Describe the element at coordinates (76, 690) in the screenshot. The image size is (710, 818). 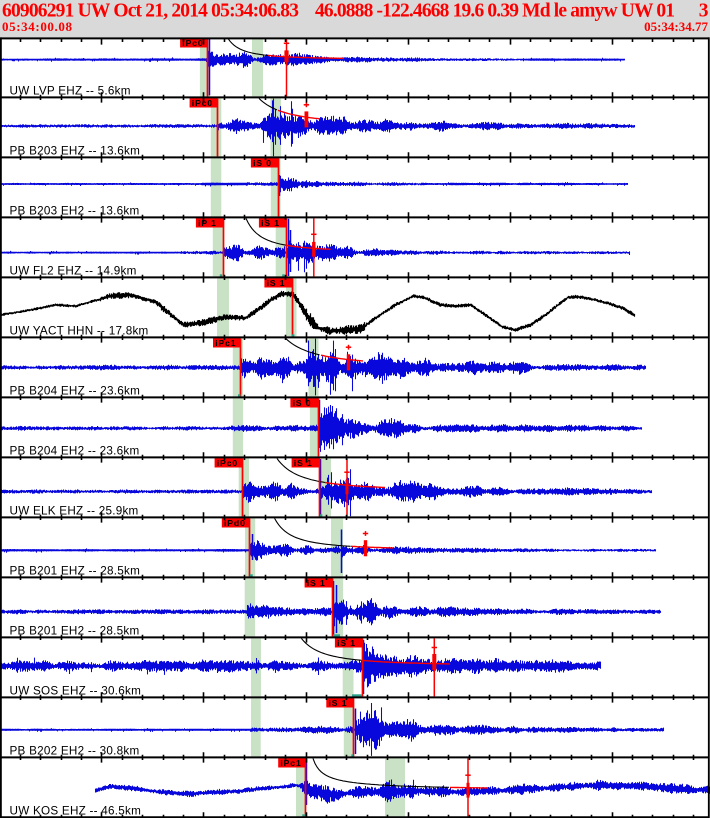
I see `svg-text: UW SOS EHZ -- 30.6km` at that location.